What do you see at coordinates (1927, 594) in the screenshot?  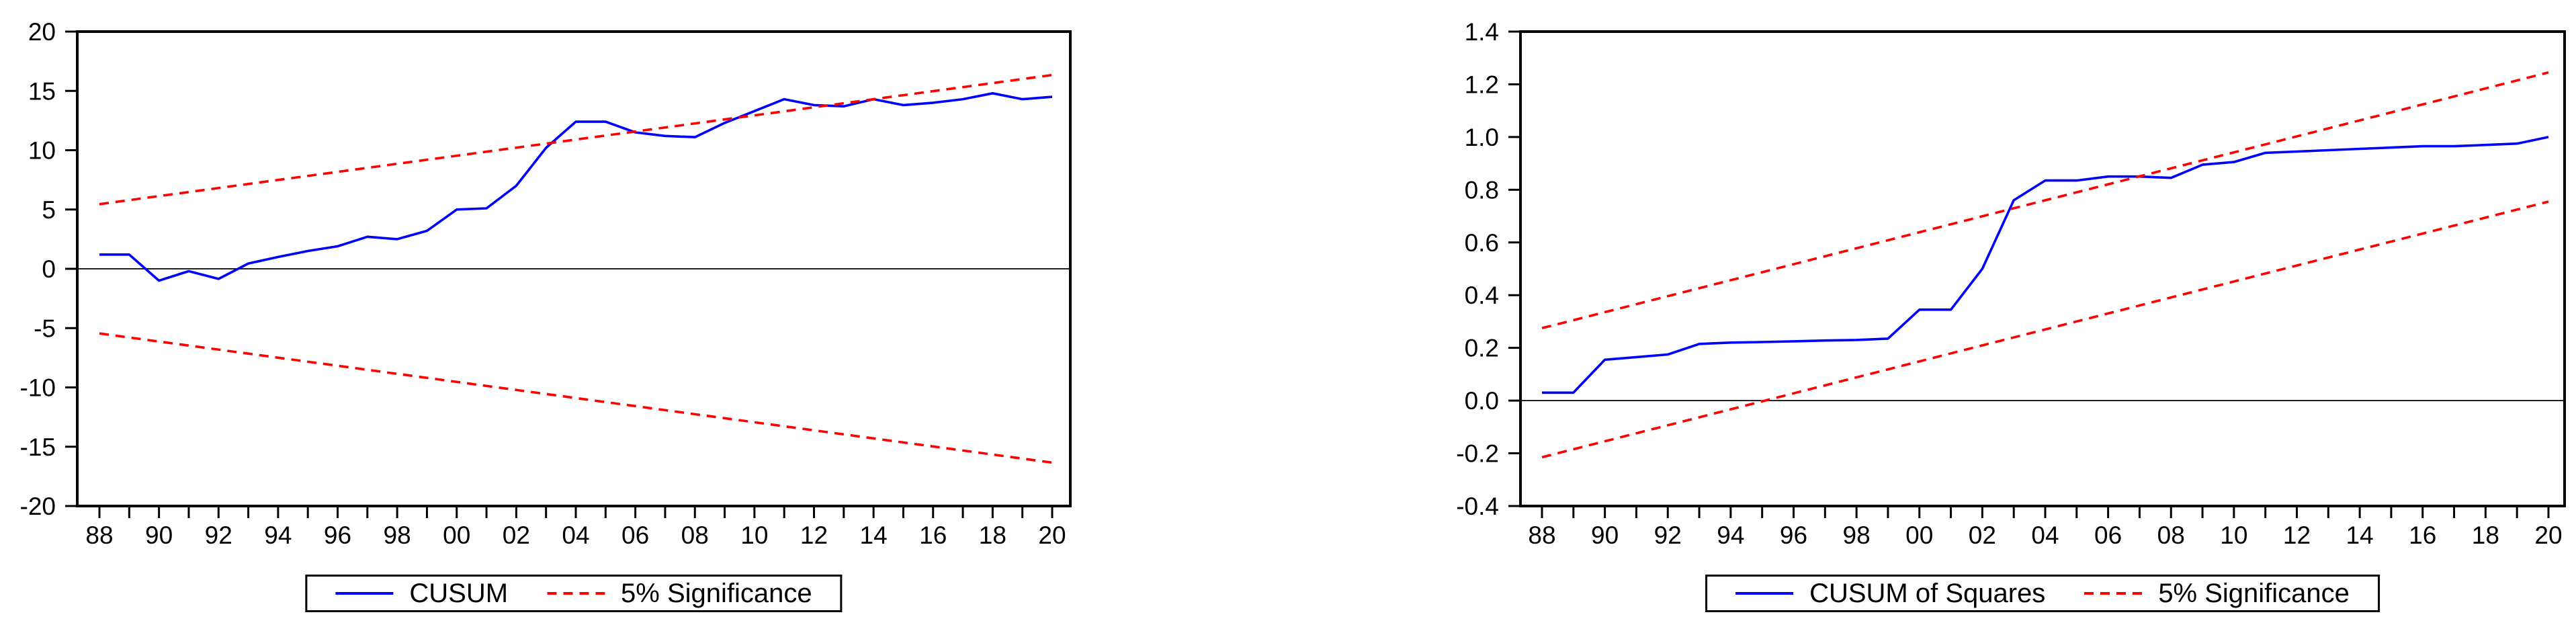 I see `legend-label-cusum-of-squares: CUSUM of Squares` at bounding box center [1927, 594].